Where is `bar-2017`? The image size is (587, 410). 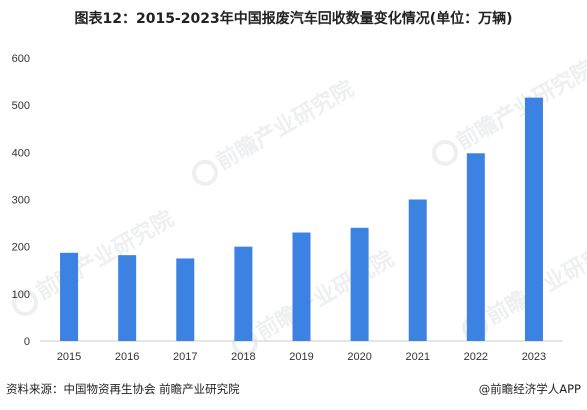
bar-2017 is located at coordinates (185, 299).